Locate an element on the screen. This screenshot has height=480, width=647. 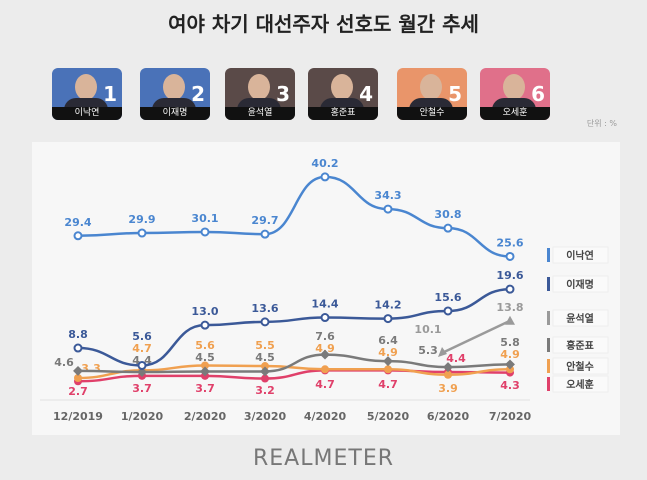
legend-item: 안철수 is located at coordinates (578, 366).